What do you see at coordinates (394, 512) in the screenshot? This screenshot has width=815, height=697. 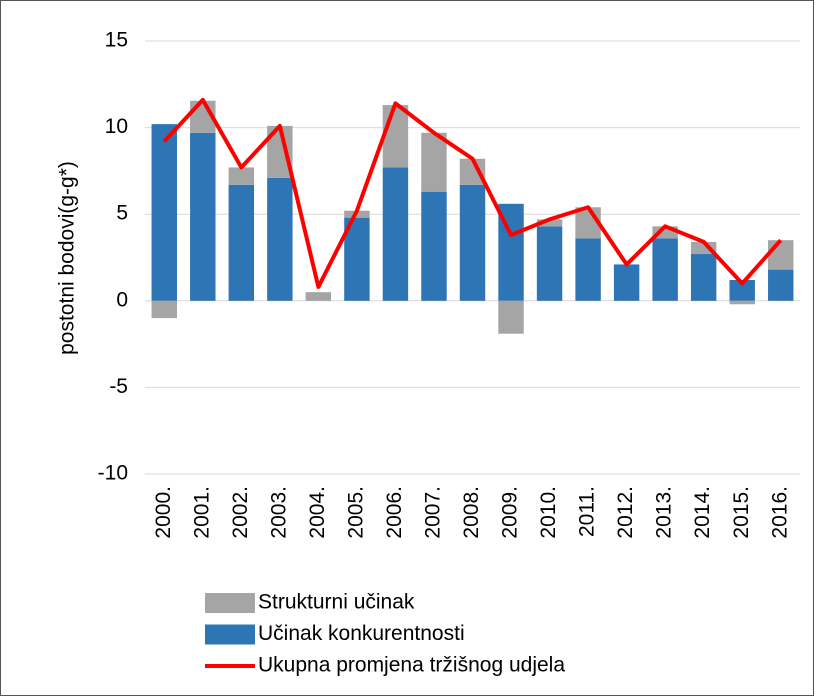 I see `x-tick-label: 2006.` at bounding box center [394, 512].